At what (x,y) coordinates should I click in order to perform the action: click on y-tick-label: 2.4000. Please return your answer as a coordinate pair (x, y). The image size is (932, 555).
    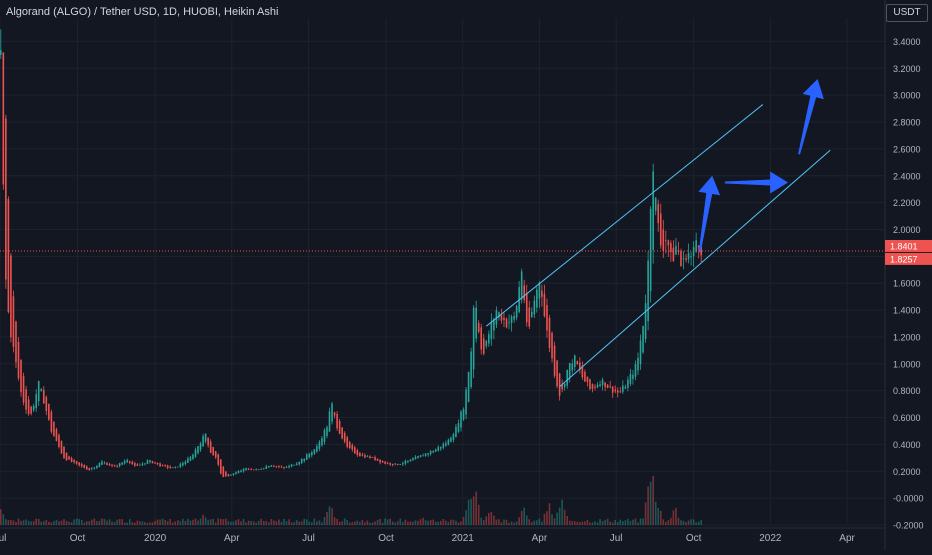
    Looking at the image, I should click on (907, 176).